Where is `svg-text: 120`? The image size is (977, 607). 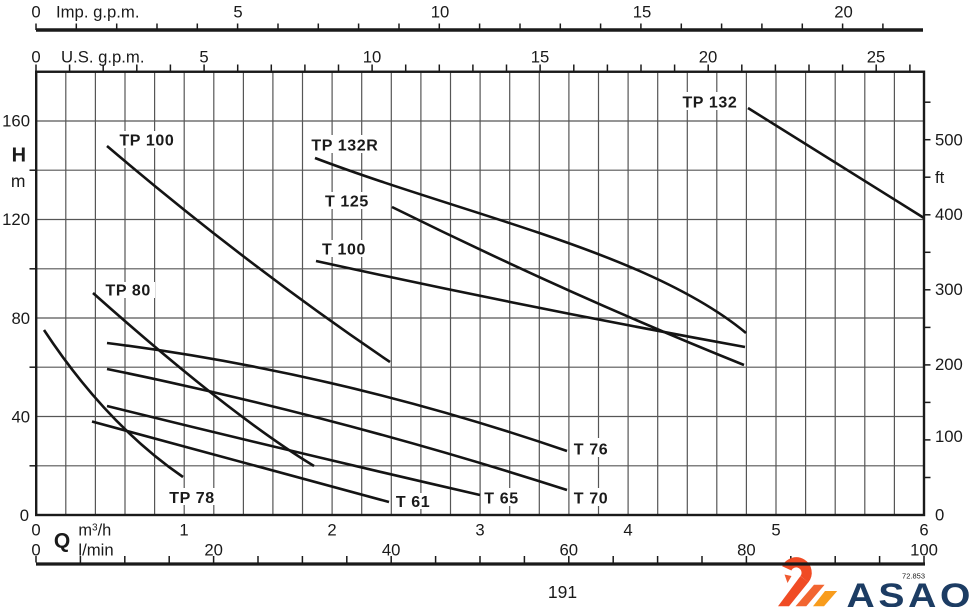 svg-text: 120 is located at coordinates (16, 219).